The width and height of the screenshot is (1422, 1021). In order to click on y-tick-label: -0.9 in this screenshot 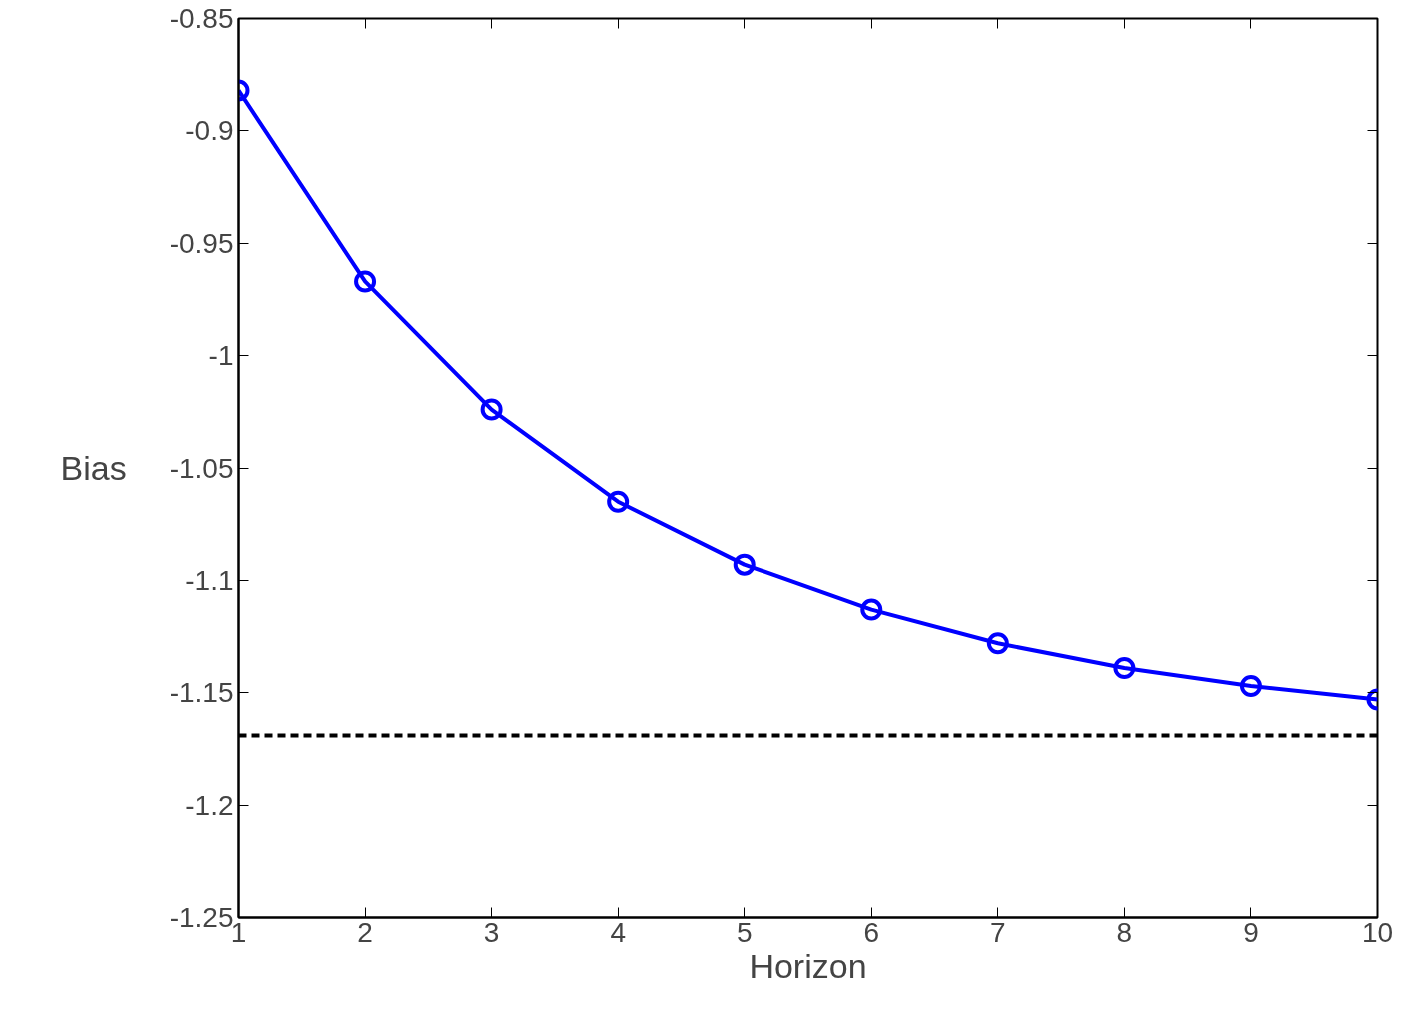, I will do `click(209, 131)`.